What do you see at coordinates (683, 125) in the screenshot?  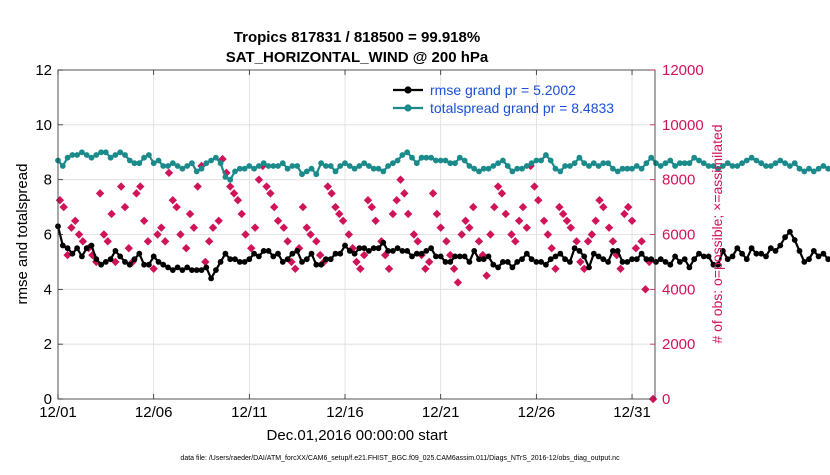 I see `y2-tick-label: 10000` at bounding box center [683, 125].